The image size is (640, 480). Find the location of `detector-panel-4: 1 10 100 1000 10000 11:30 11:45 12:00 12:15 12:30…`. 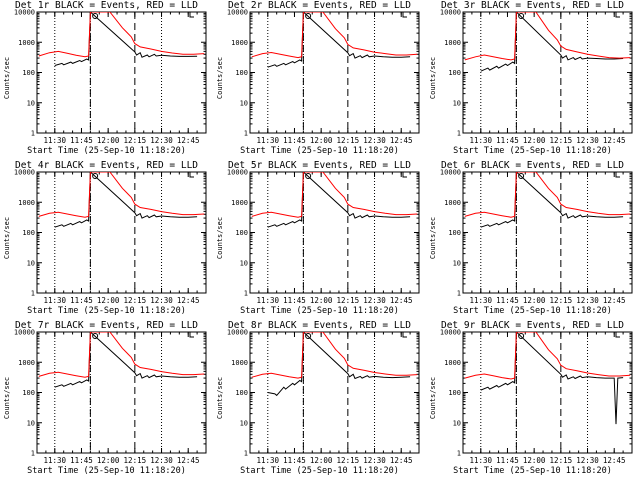

detector-panel-4: 1 10 100 1000 10000 11:30 11:45 12:00 12:15 12:30… is located at coordinates (106, 240).